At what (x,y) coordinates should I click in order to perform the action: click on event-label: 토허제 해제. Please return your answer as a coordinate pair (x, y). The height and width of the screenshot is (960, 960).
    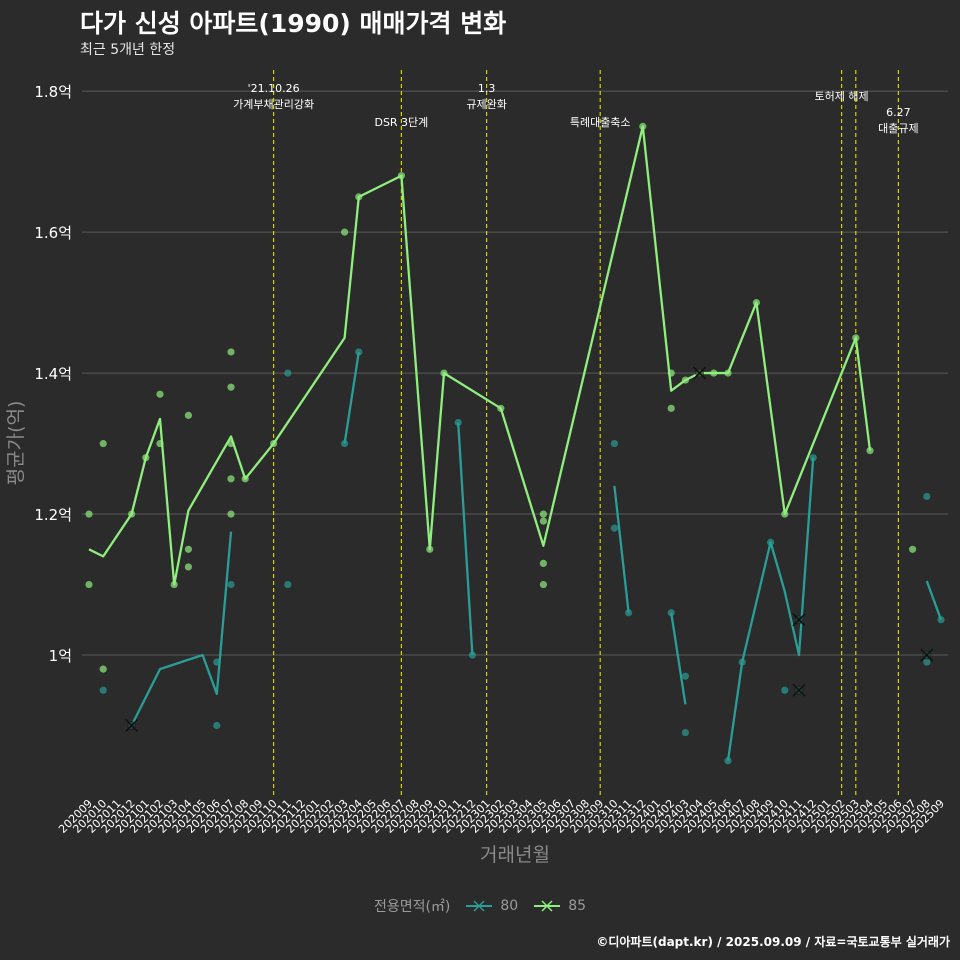
    Looking at the image, I should click on (842, 96).